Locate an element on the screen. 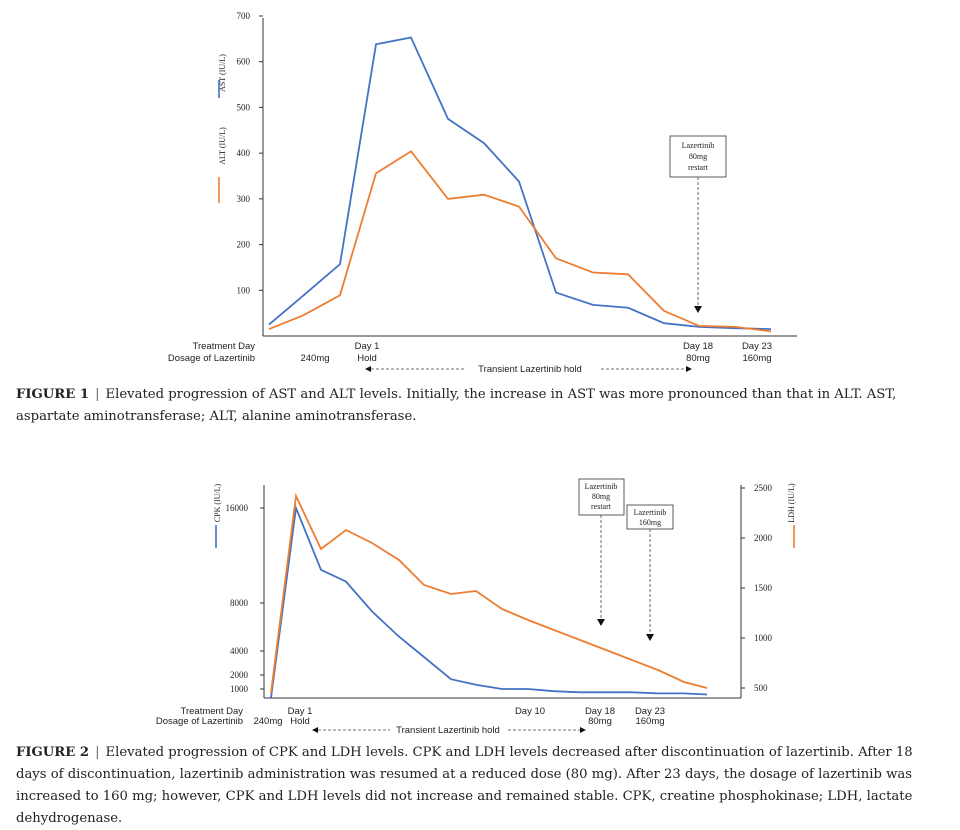 This screenshot has width=960, height=830. fig2-y-tick-right-label: 500 is located at coordinates (761, 688).